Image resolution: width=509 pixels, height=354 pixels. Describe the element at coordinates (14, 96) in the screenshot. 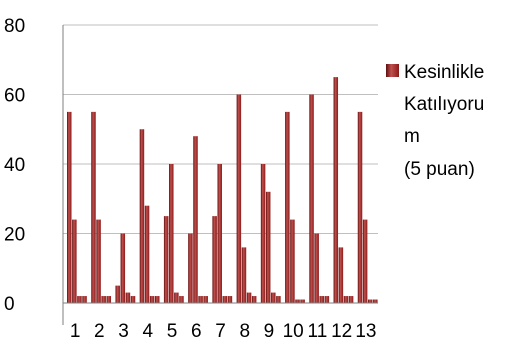

I see `y-tick-label: 60` at that location.